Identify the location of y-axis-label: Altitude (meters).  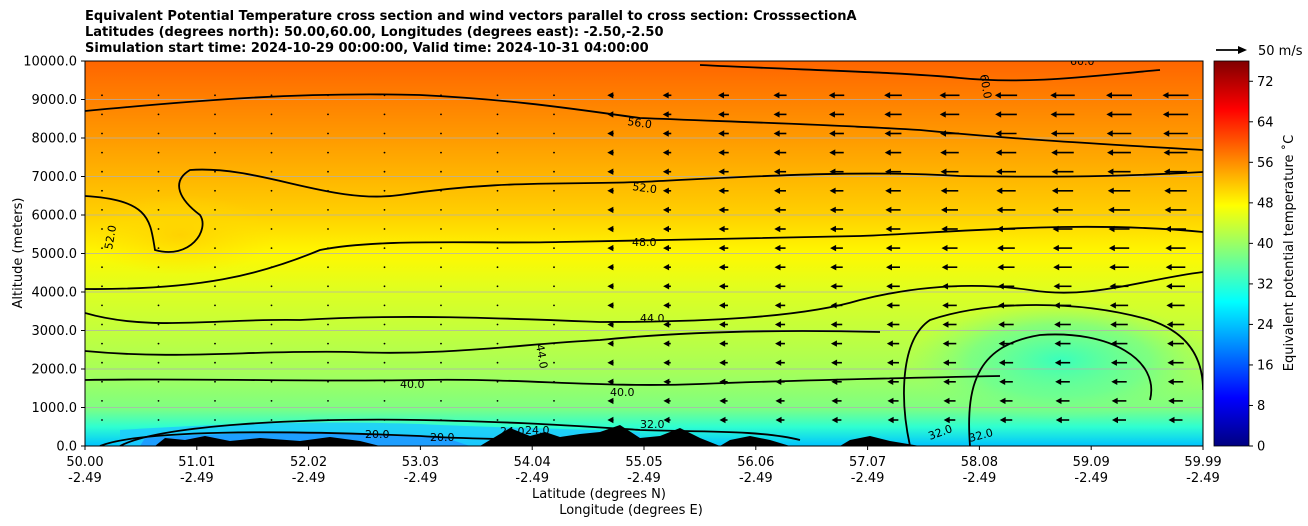
(18, 253).